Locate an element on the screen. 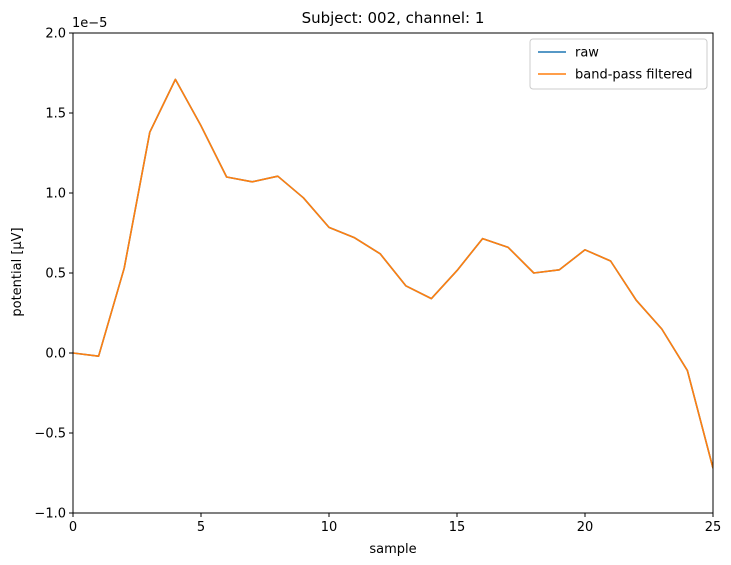 This screenshot has width=731, height=565. legend-entry-0: raw is located at coordinates (587, 53).